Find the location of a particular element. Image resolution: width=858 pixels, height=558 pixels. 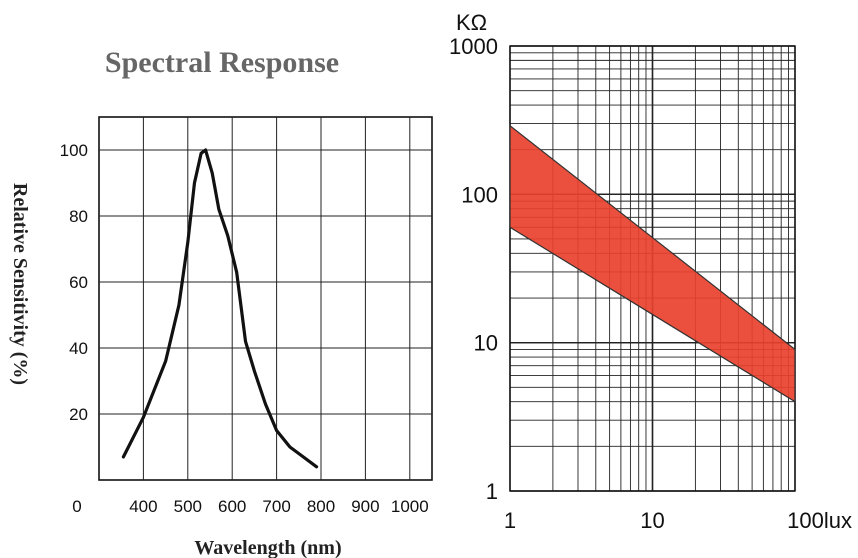

x-tick-label: 10 is located at coordinates (652, 520).